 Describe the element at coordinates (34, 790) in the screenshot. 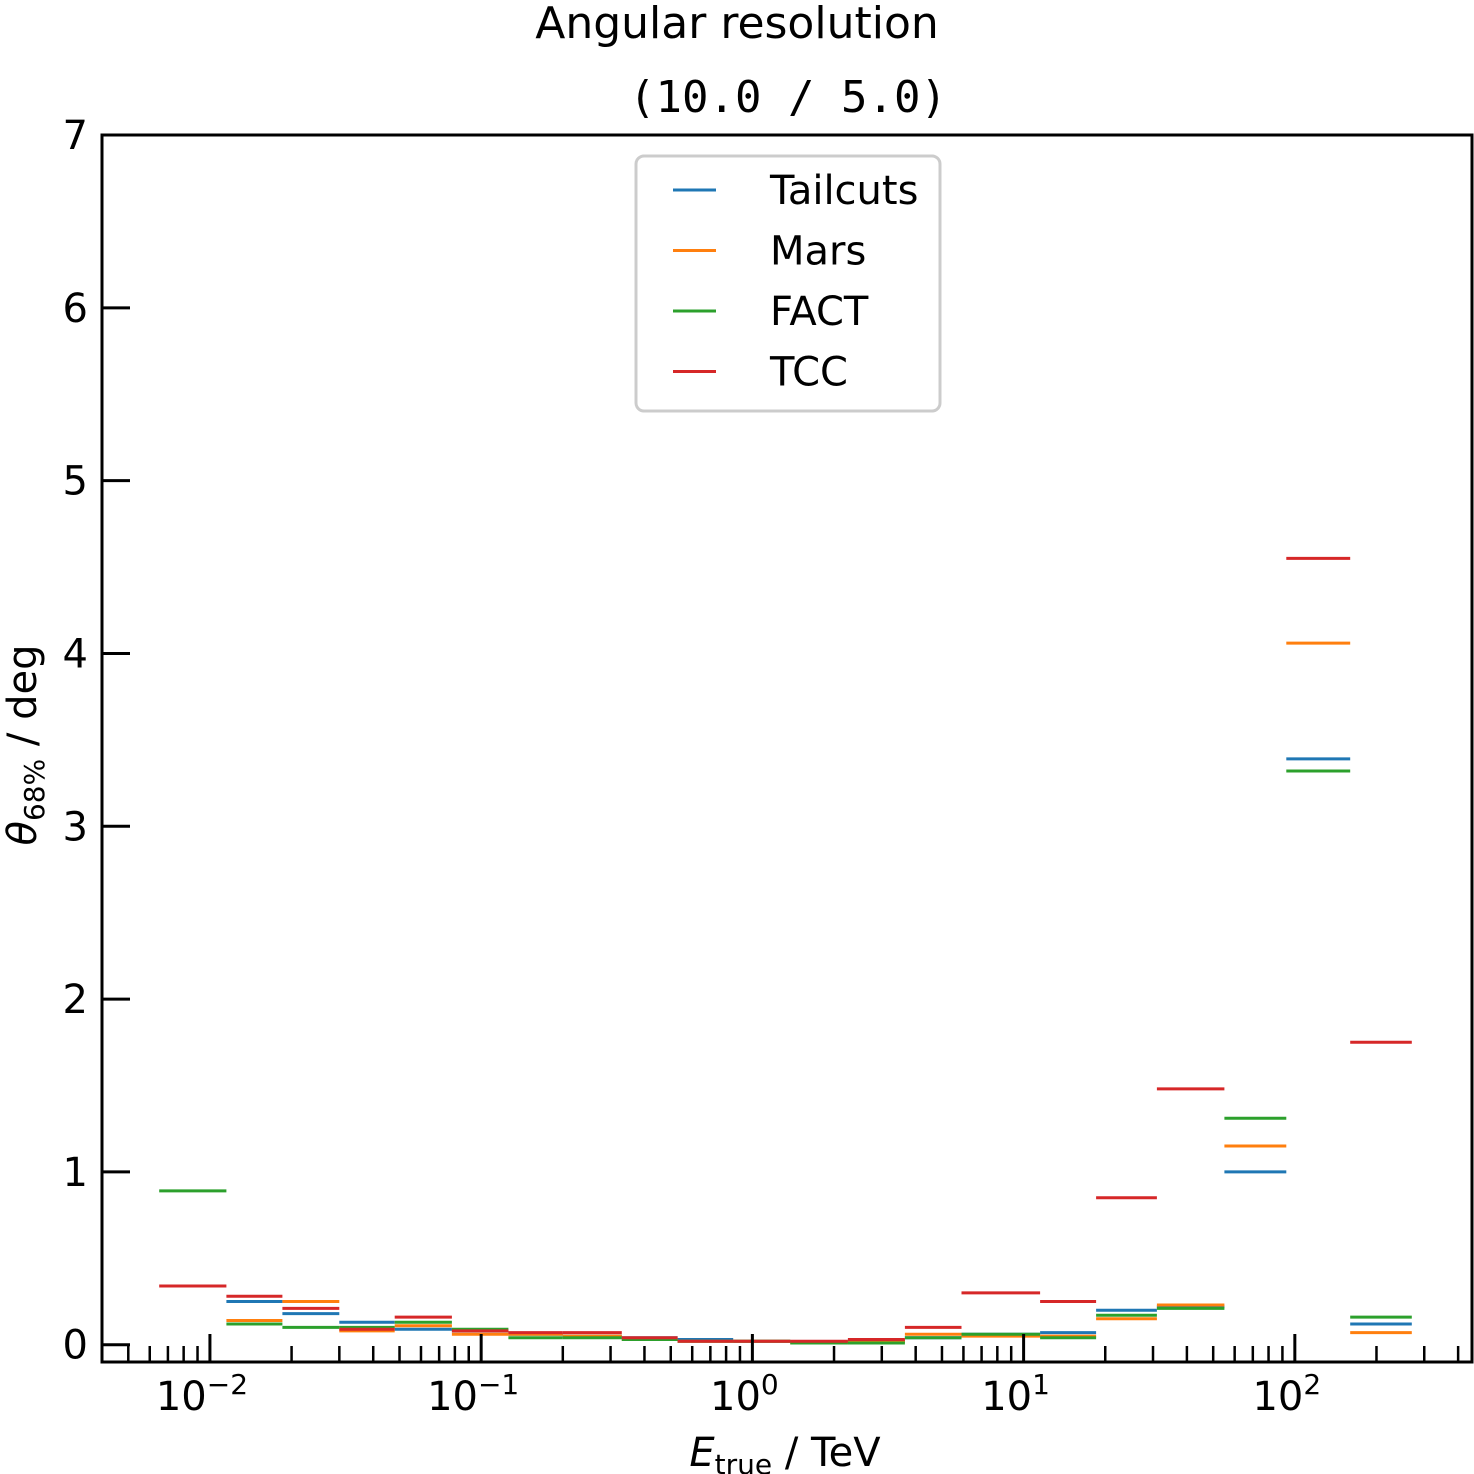

I see `y-axis-label-sub: 68%` at that location.